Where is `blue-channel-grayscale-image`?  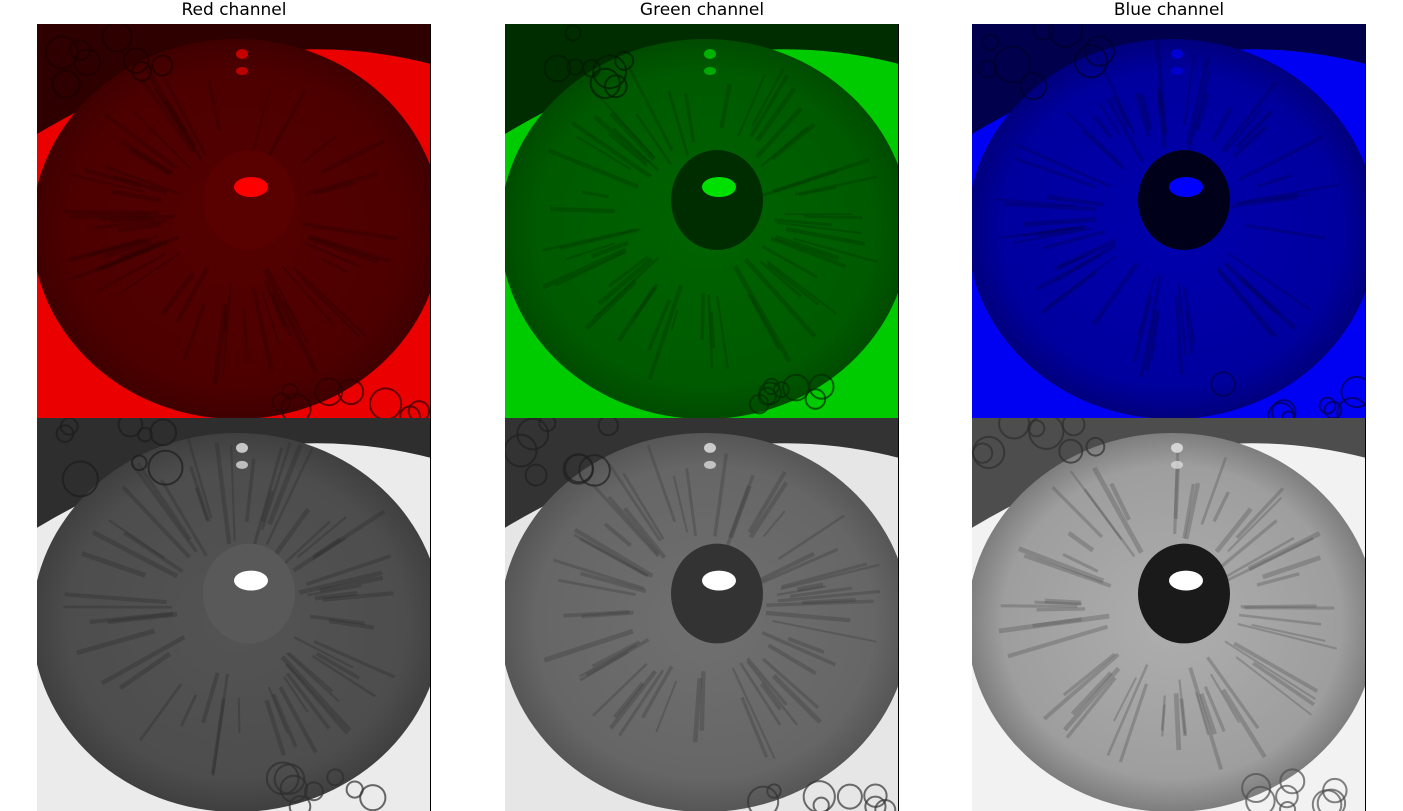 blue-channel-grayscale-image is located at coordinates (1169, 614).